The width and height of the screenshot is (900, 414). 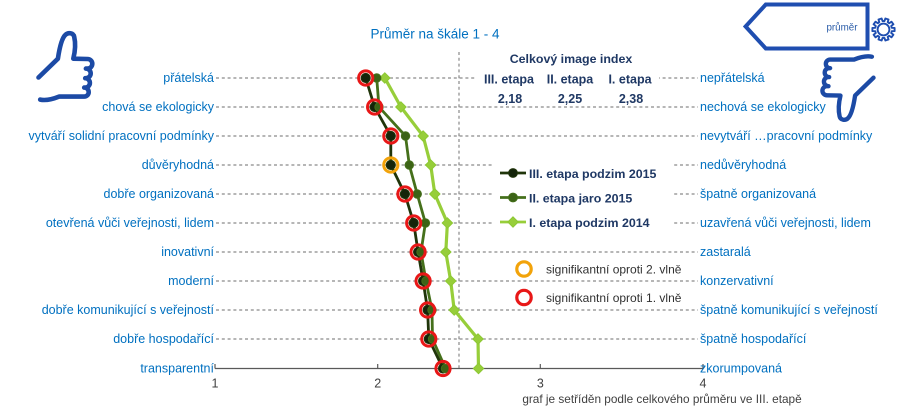 I want to click on svg-text: 1, so click(x=215, y=384).